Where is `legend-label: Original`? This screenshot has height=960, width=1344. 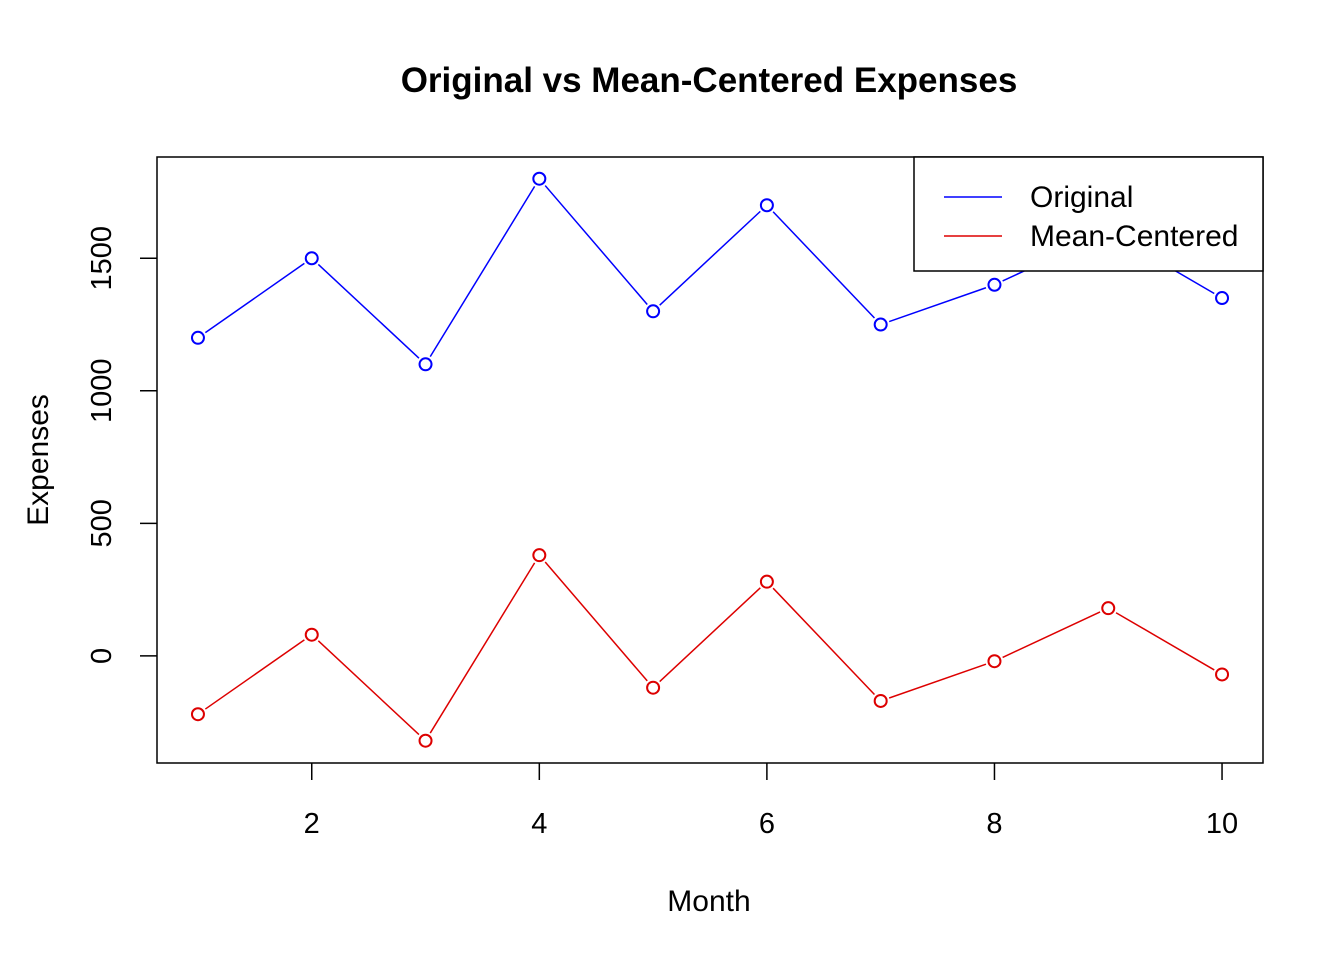
legend-label: Original is located at coordinates (1081, 197).